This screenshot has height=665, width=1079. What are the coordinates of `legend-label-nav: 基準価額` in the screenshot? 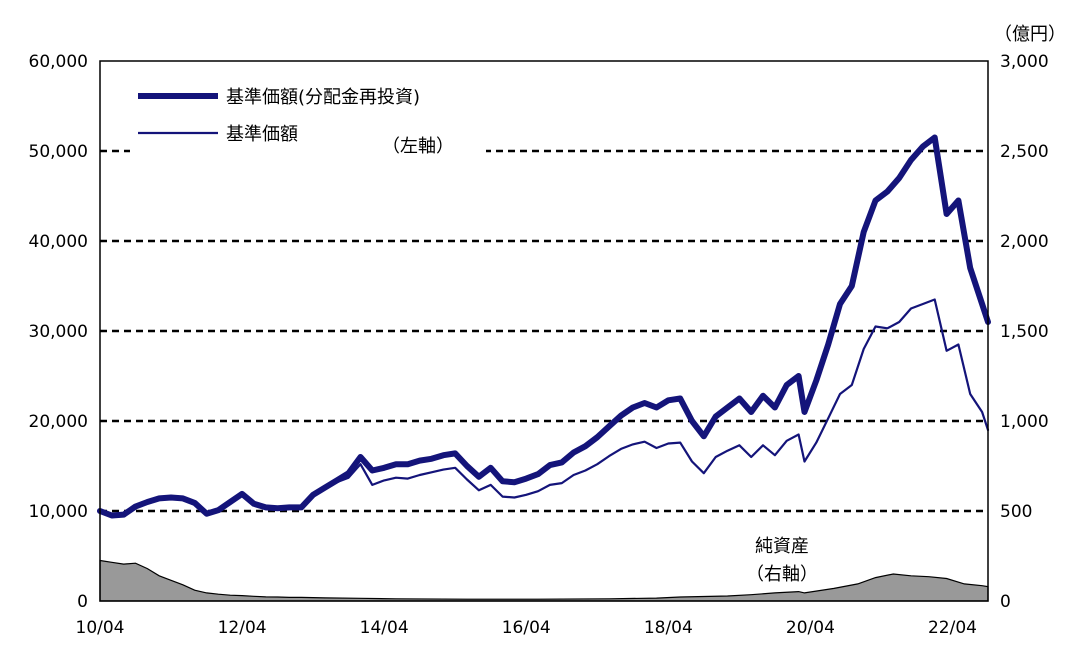 It's located at (262, 134).